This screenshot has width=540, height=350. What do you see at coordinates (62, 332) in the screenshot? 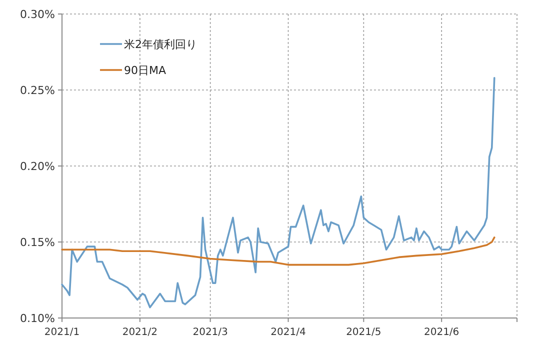
I see `x-tick-label: 2021/1` at bounding box center [62, 332].